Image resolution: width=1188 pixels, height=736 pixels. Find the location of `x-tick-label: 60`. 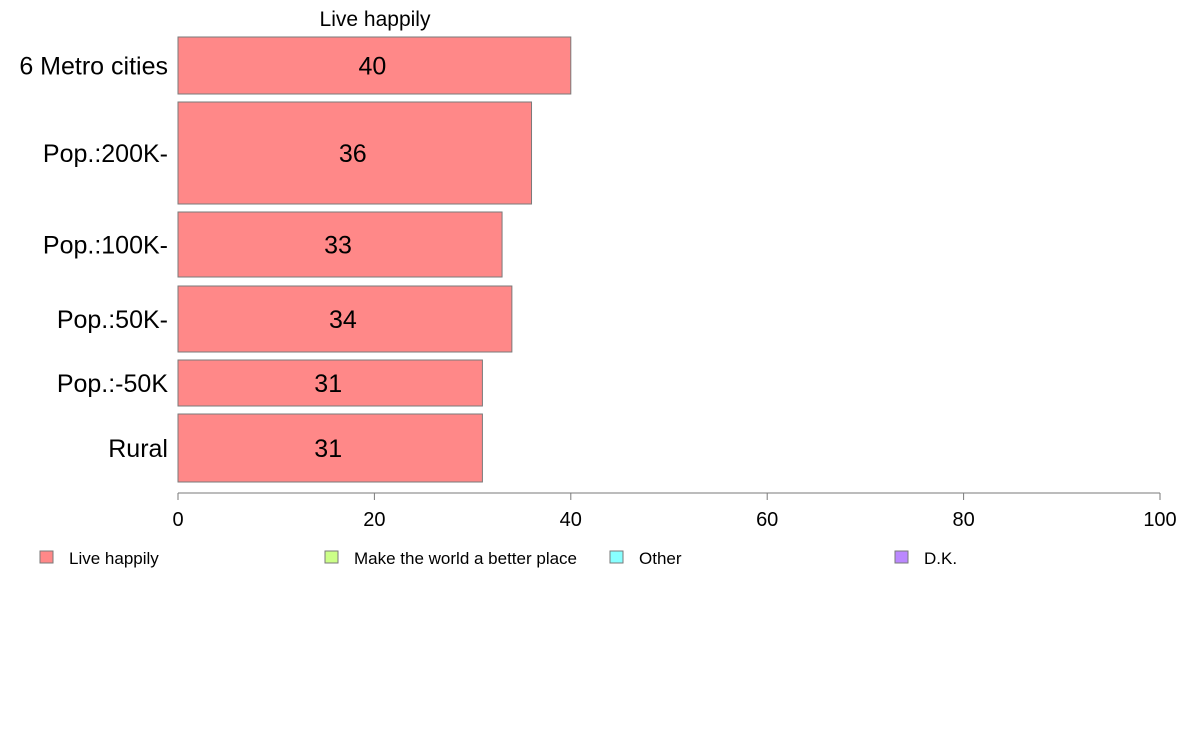

x-tick-label: 60 is located at coordinates (767, 520).